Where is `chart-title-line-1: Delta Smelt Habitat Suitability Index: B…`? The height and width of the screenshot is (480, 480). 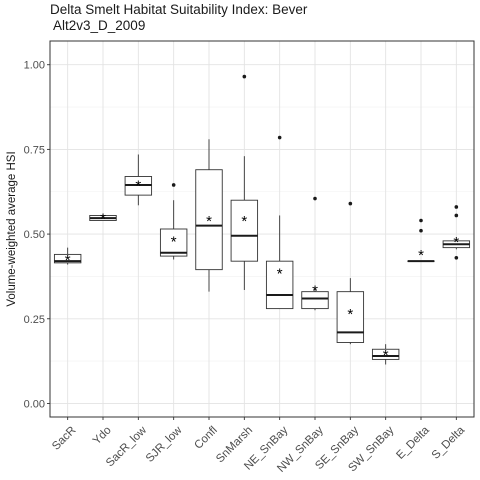
chart-title-line-1: Delta Smelt Habitat Suitability Index: B… is located at coordinates (179, 9).